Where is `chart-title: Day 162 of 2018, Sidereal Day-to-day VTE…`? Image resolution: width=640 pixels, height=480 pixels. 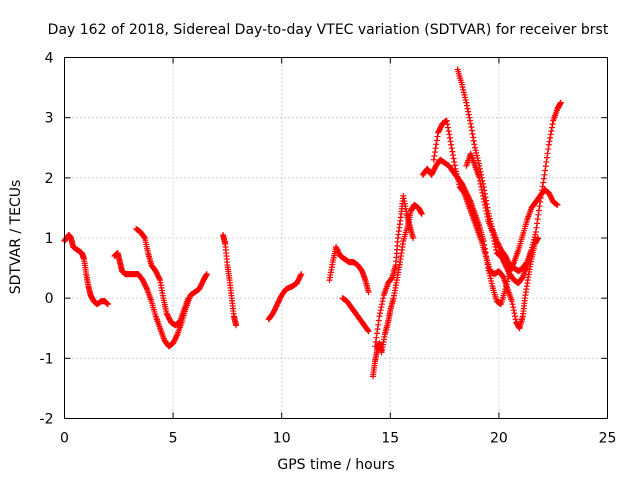 chart-title: Day 162 of 2018, Sidereal Day-to-day VTE… is located at coordinates (328, 30).